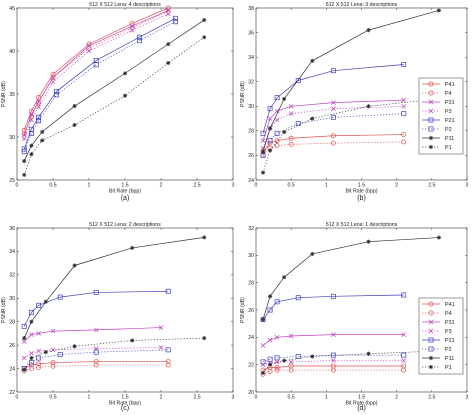  I want to click on series-p21, so click(96, 308).